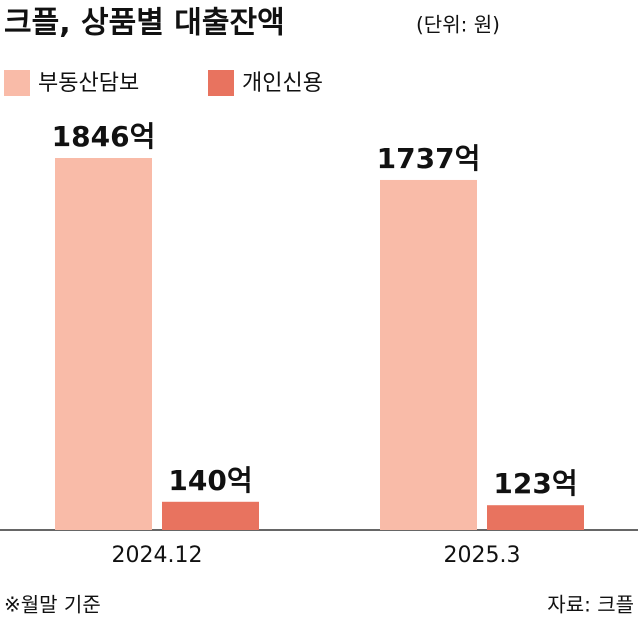 This screenshot has width=638, height=621. I want to click on value-label: 123억, so click(535, 483).